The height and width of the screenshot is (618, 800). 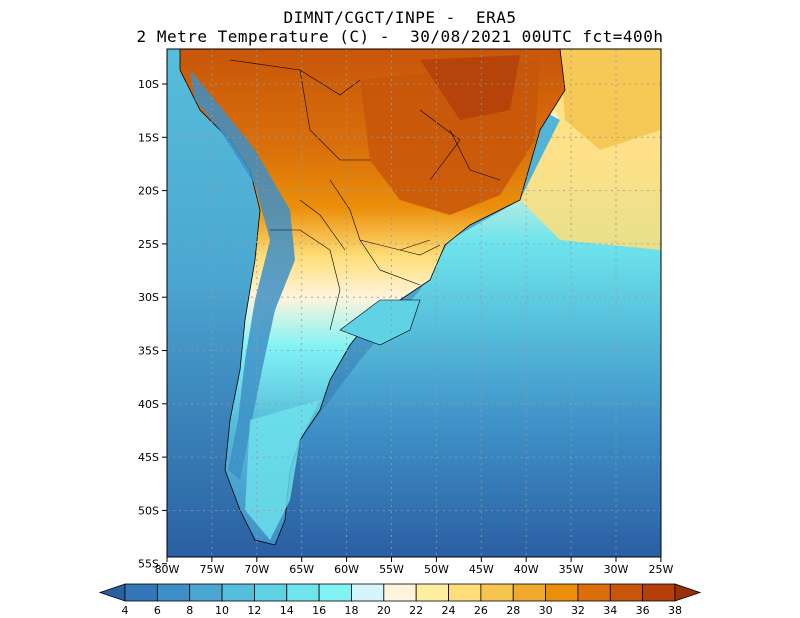 I want to click on colorbar: 4 6 8 10 12 14 16 18 20 22 24 26 28 30 32 34 36 38, so click(x=400, y=600).